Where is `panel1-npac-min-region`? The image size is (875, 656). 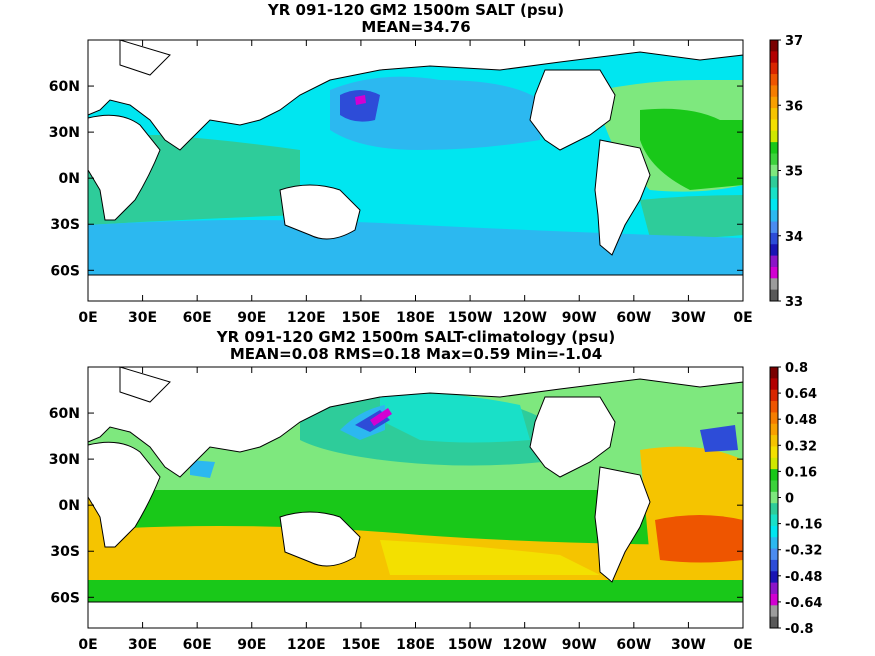 panel1-npac-min-region is located at coordinates (360, 106).